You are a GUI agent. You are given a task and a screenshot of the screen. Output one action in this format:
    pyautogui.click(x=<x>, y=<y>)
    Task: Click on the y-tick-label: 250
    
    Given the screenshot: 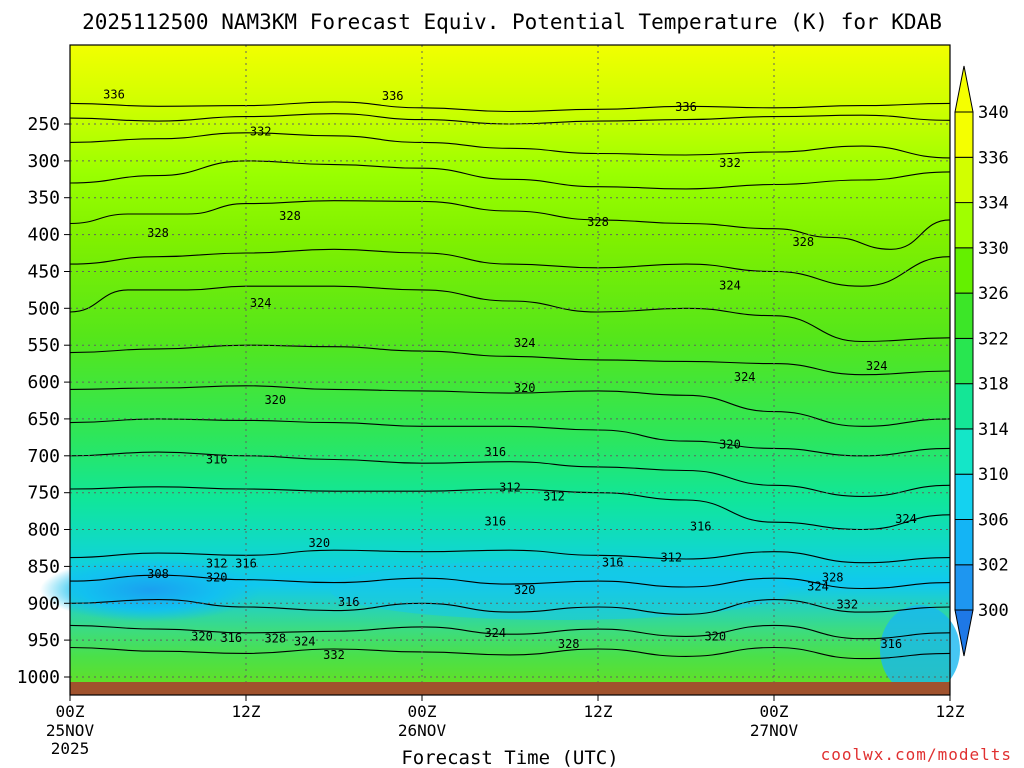 What is the action you would take?
    pyautogui.click(x=43, y=124)
    